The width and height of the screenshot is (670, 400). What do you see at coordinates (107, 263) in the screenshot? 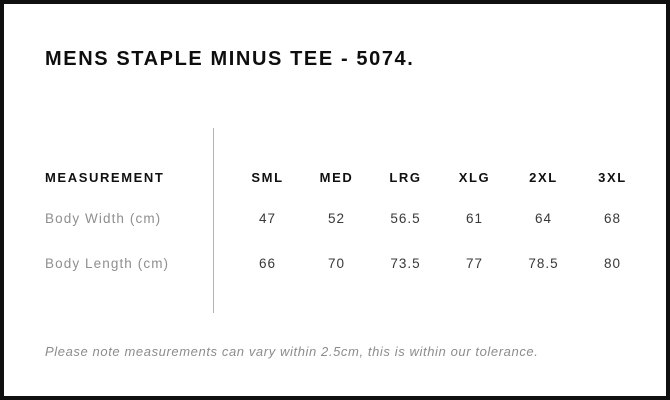
I see `row-label-body-length: Body Length (cm)` at bounding box center [107, 263].